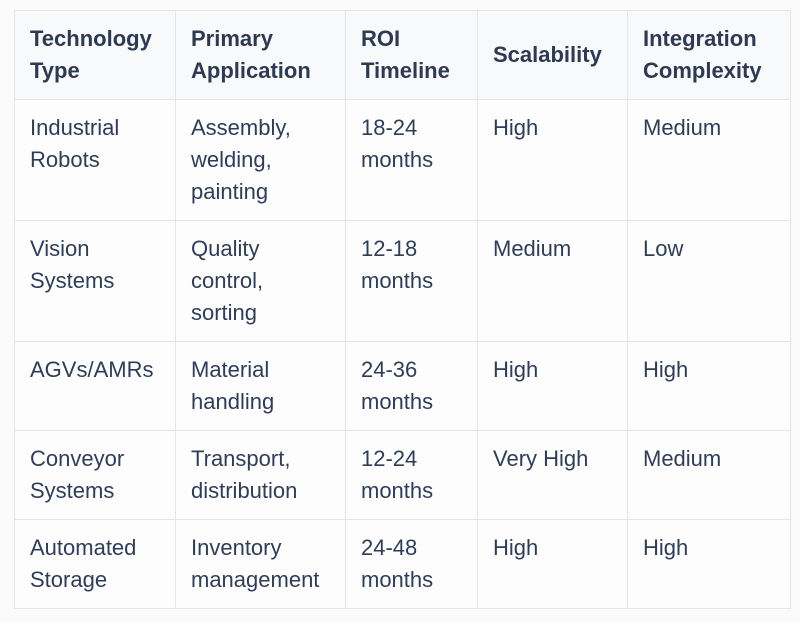 The height and width of the screenshot is (623, 800). Describe the element at coordinates (260, 160) in the screenshot. I see `cell-primary-application: Assembly, welding, painting` at that location.